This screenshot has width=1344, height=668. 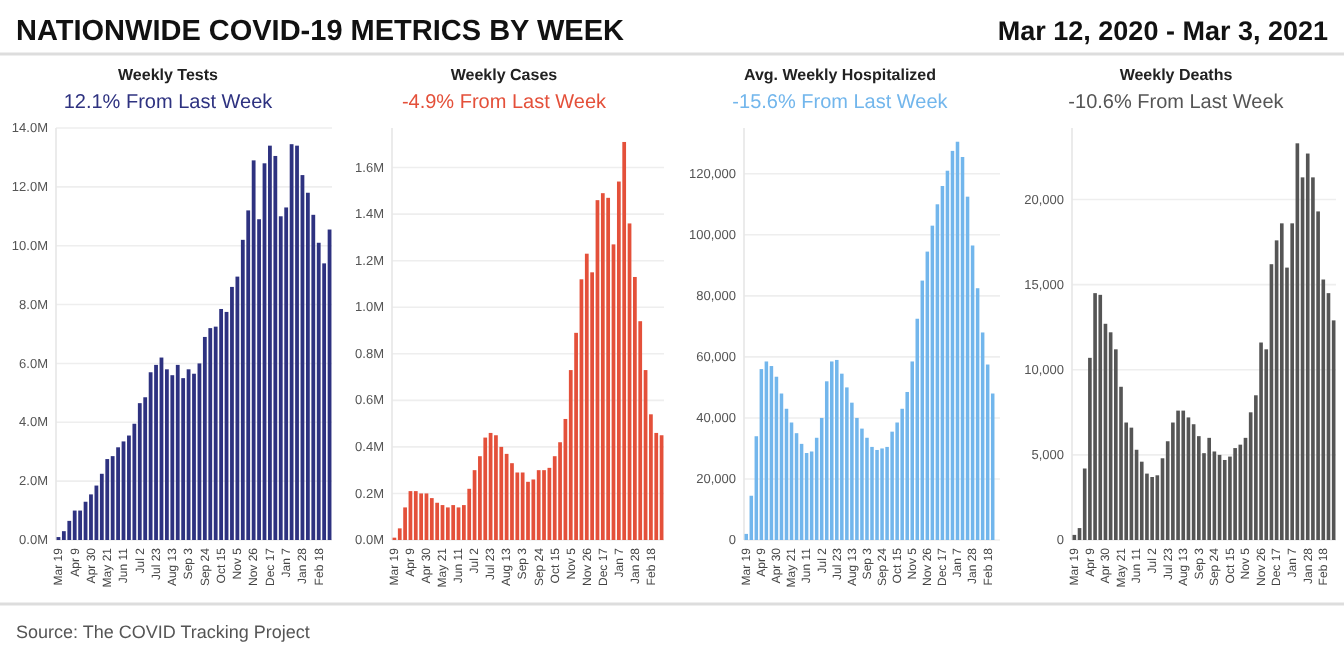 What do you see at coordinates (163, 632) in the screenshot?
I see `source-note: Source: The COVID Tracking Project` at bounding box center [163, 632].